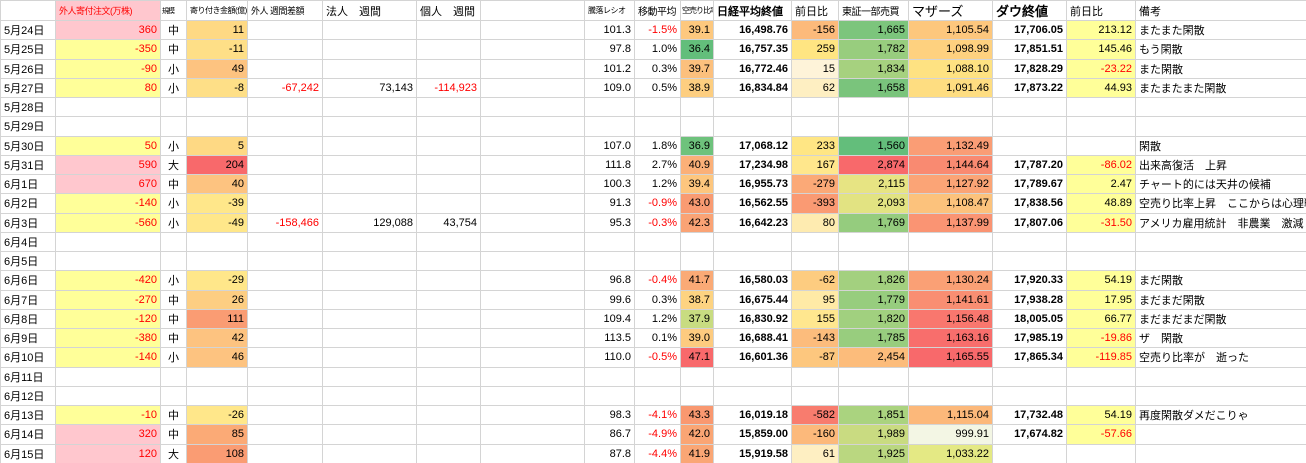 This screenshot has height=463, width=1306. I want to click on short-sell-ratio-cell: 42.0, so click(697, 434).